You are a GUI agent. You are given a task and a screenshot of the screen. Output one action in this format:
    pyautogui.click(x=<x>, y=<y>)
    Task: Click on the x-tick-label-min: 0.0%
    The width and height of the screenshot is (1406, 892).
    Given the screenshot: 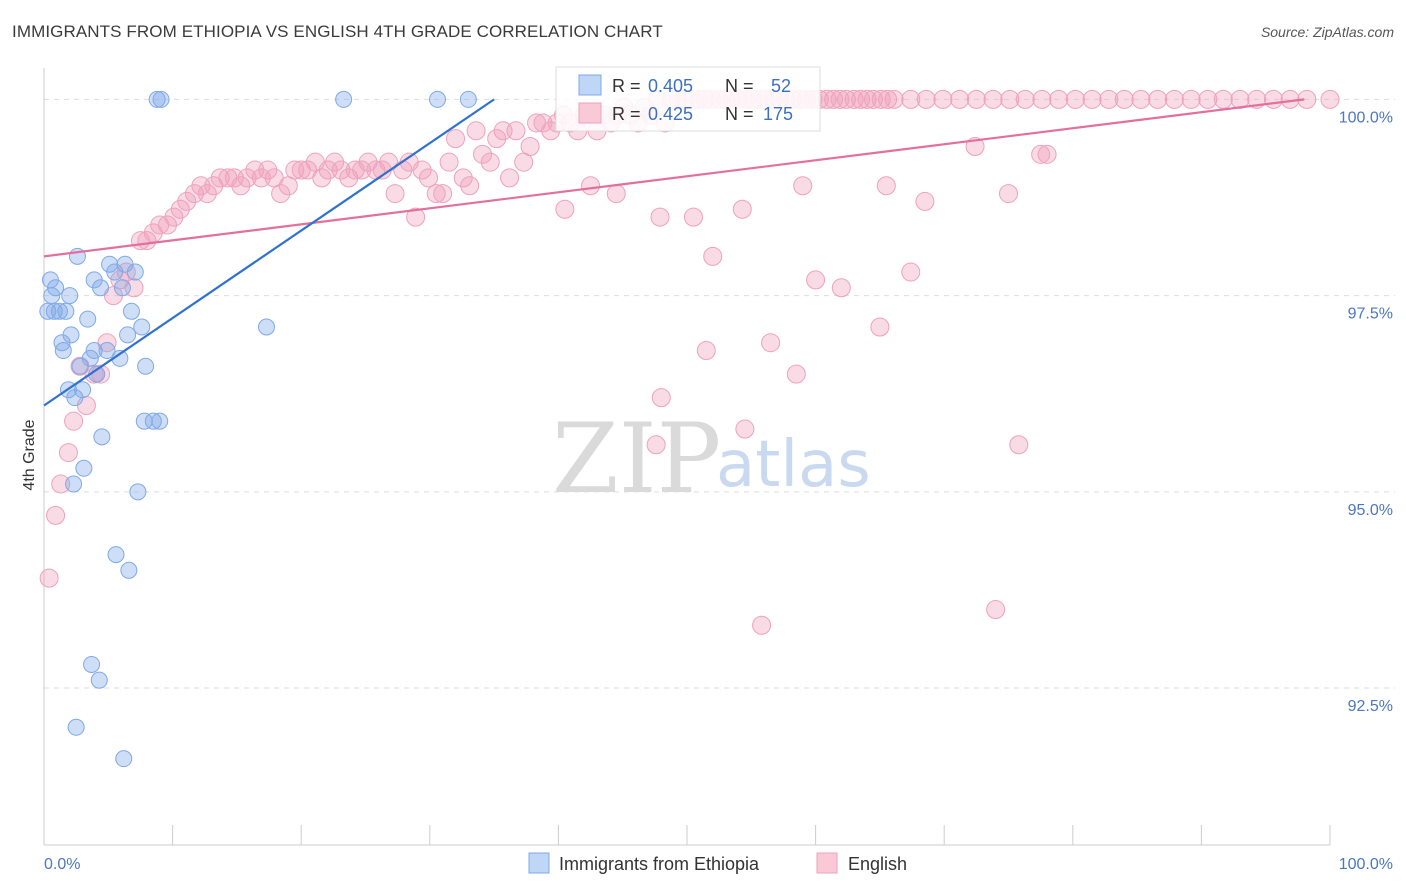 What is the action you would take?
    pyautogui.click(x=62, y=864)
    